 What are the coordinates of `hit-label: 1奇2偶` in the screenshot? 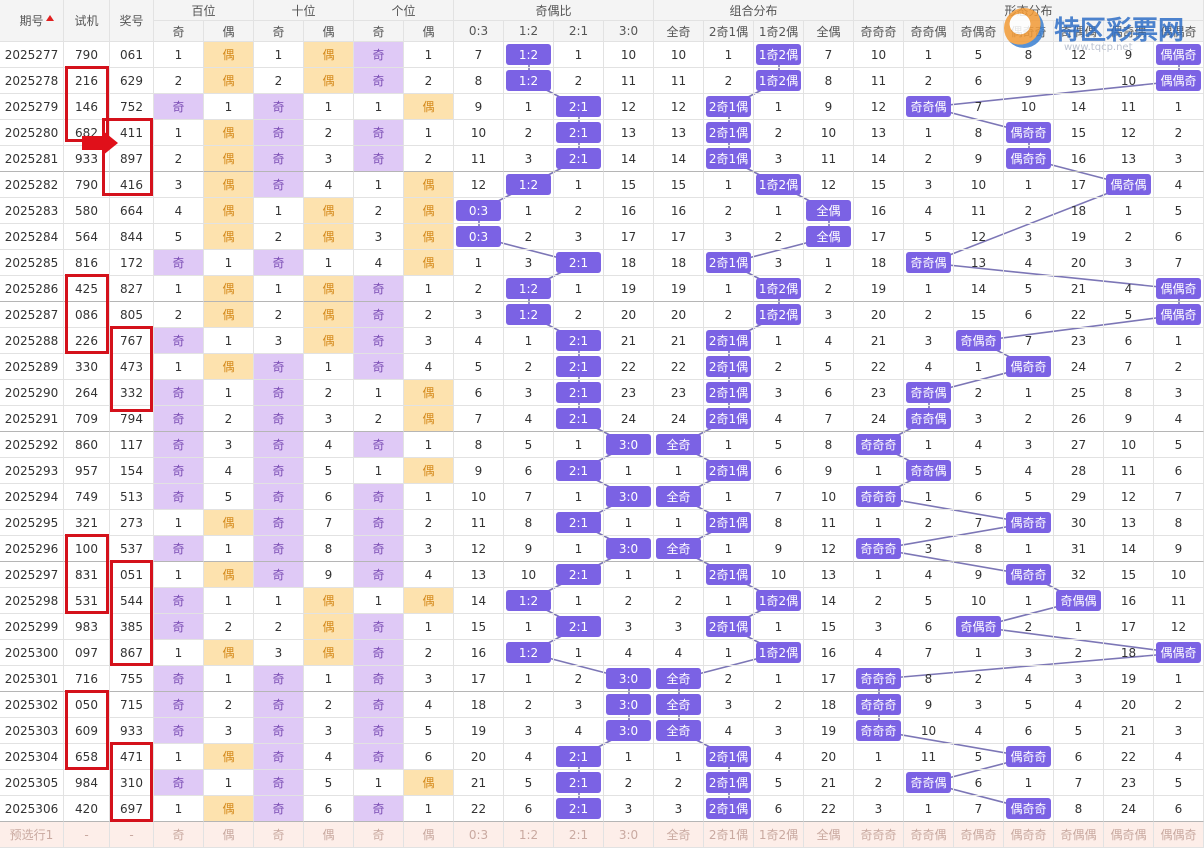 It's located at (778, 288).